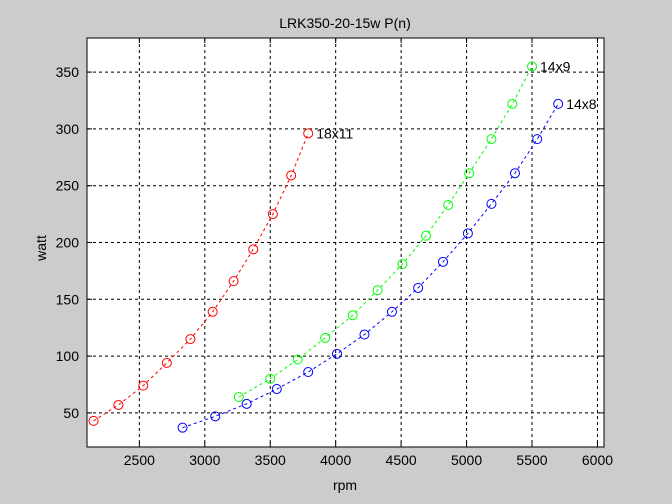  What do you see at coordinates (68, 72) in the screenshot?
I see `y-tick-label: 350` at bounding box center [68, 72].